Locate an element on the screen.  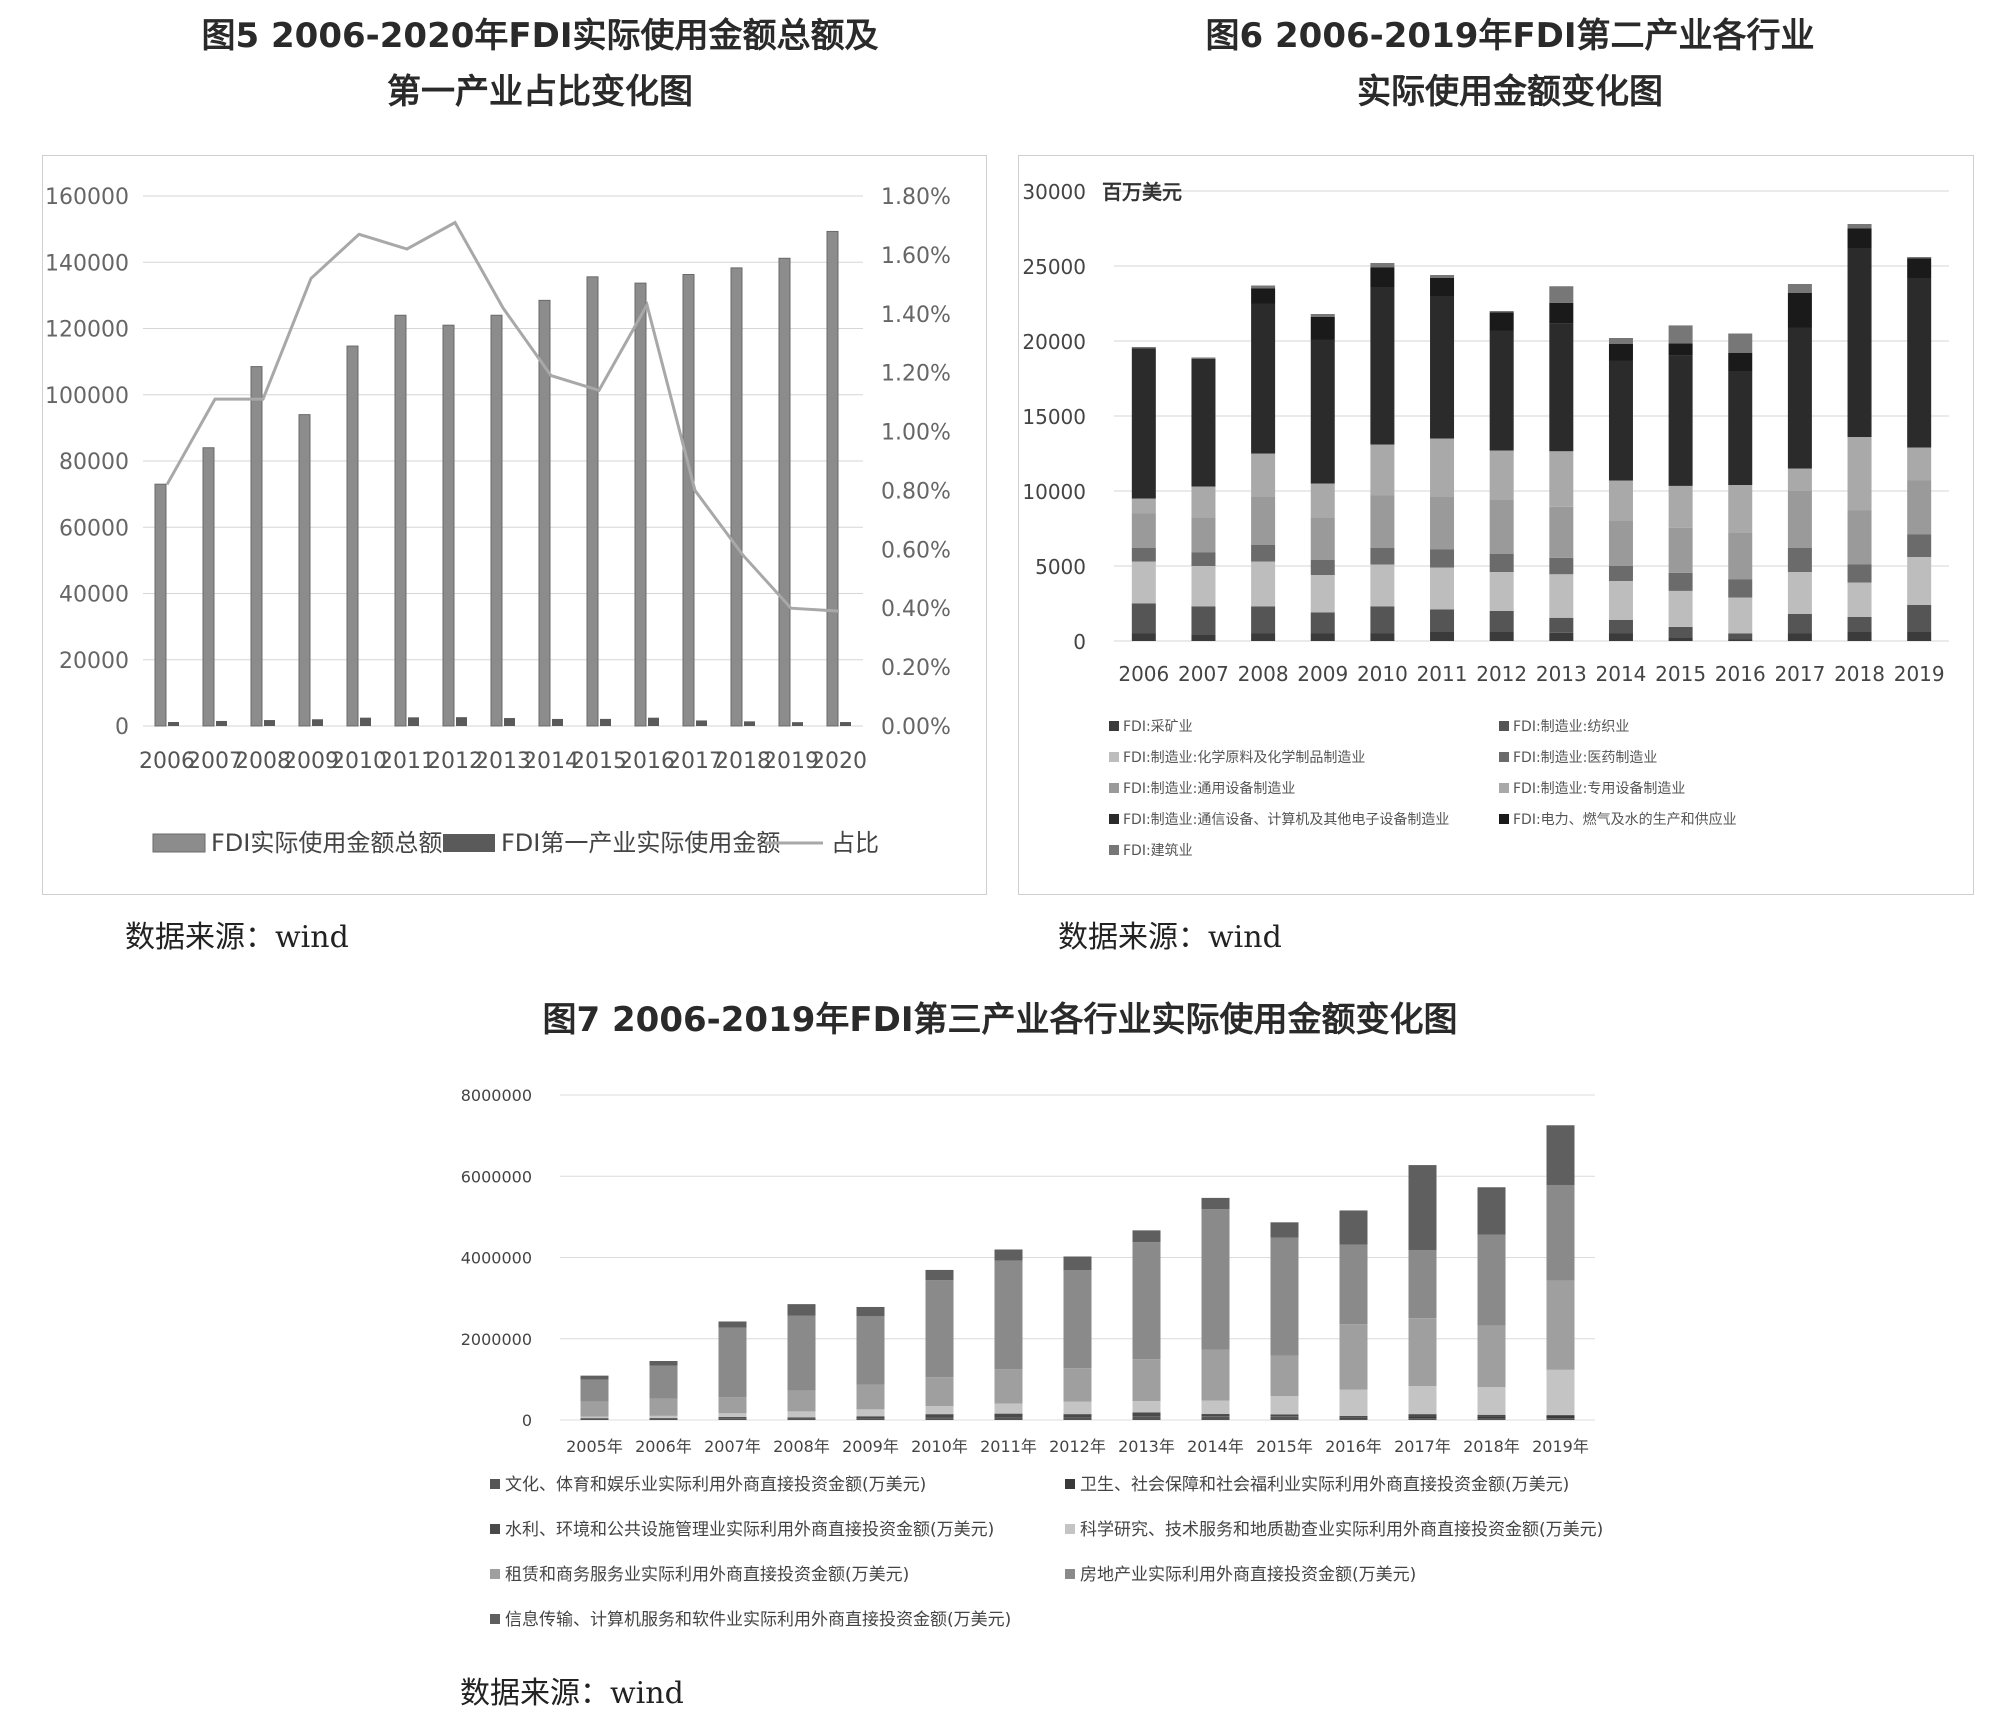
x-tick-label: 2017 is located at coordinates (1799, 674).